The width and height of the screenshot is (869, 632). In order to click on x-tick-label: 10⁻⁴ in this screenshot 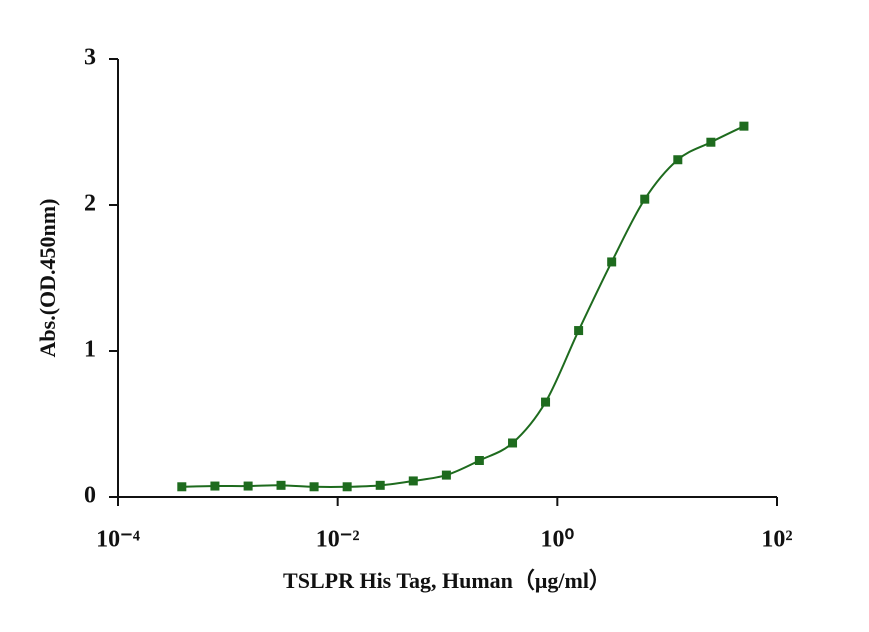, I will do `click(118, 540)`.